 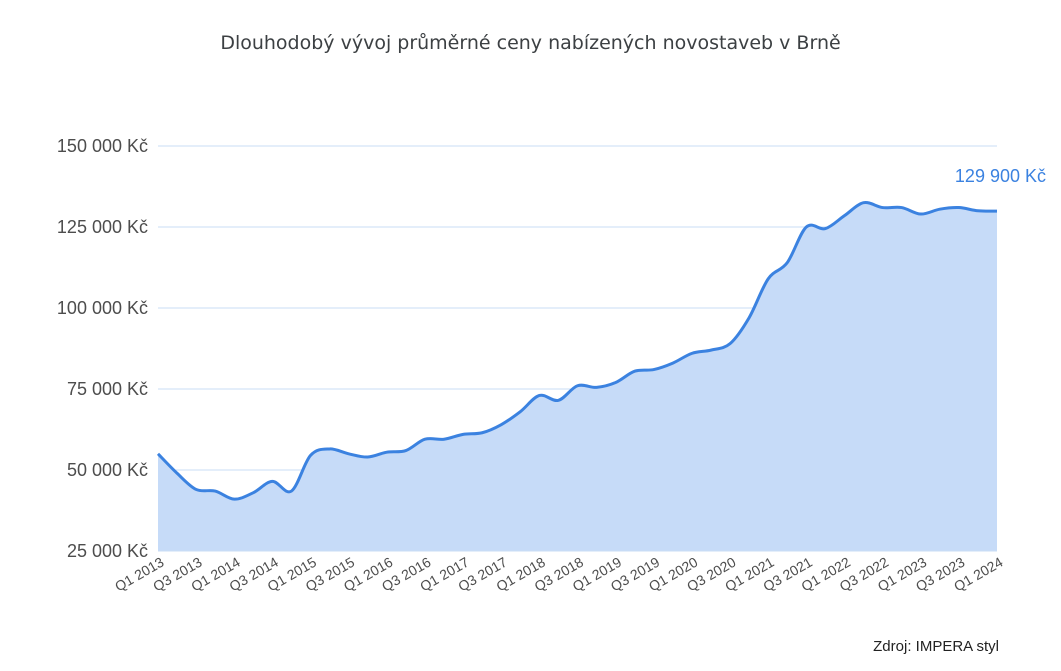 What do you see at coordinates (107, 551) in the screenshot?
I see `y-tick-label: 25 000 Kč` at bounding box center [107, 551].